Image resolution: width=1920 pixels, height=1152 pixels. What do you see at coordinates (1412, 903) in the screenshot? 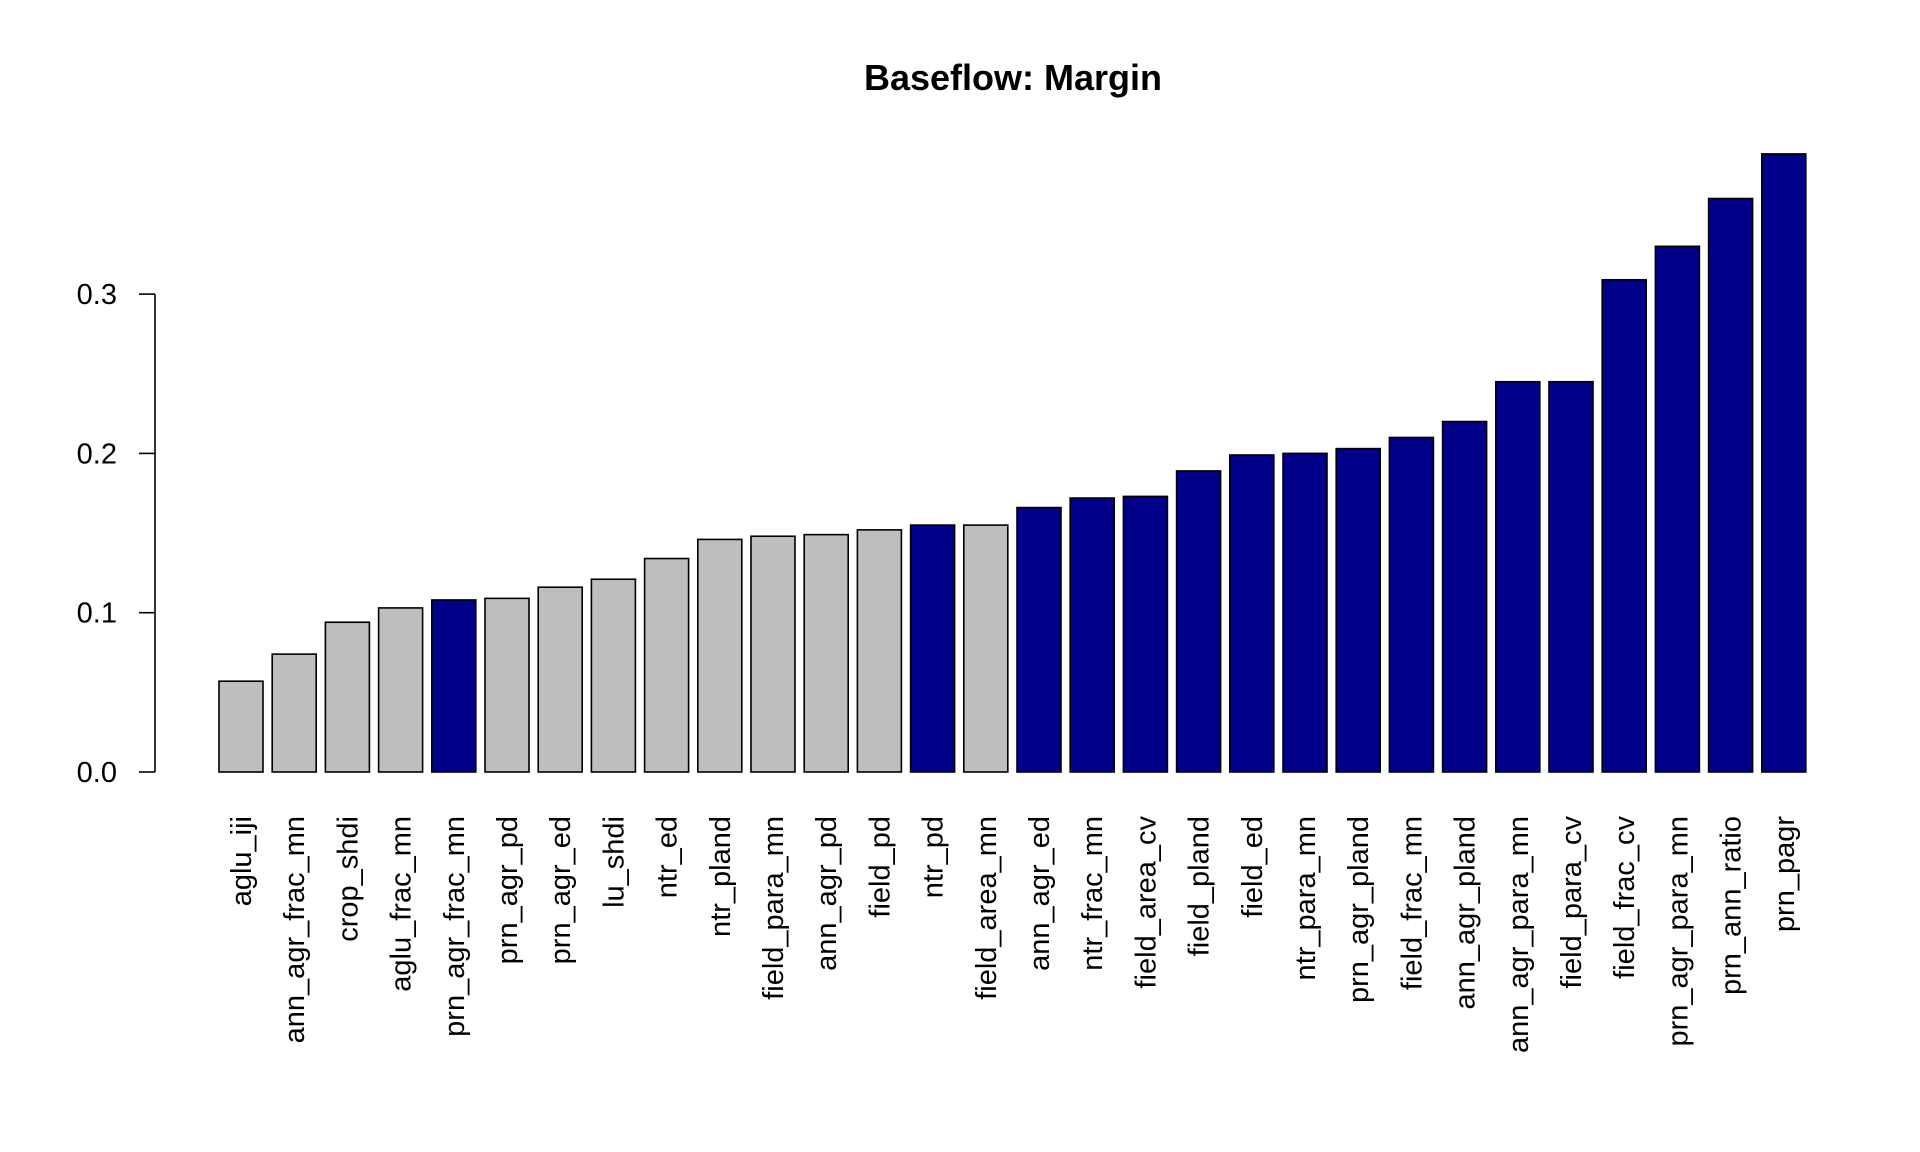
I see `category-label: field_frac_mn` at bounding box center [1412, 903].